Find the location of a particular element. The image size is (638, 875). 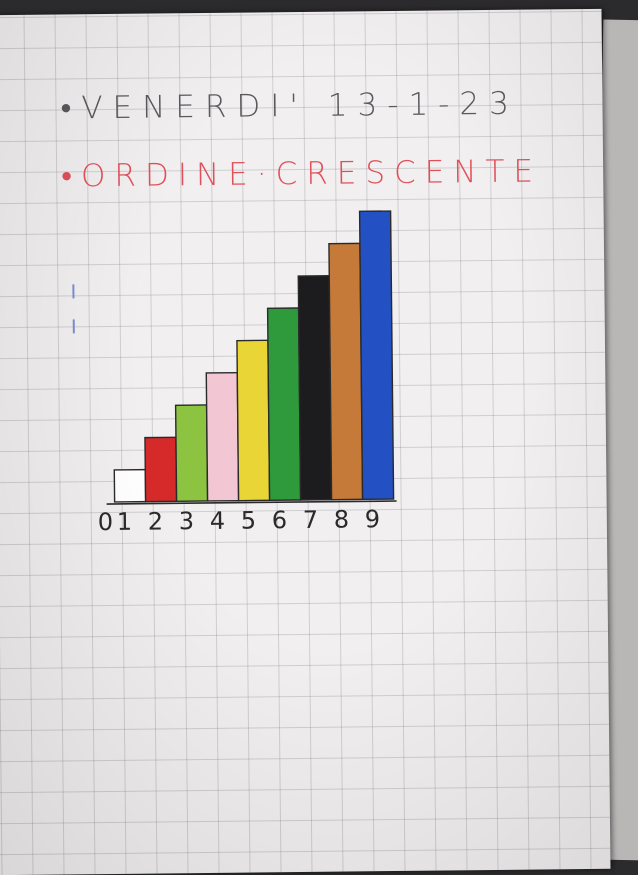

tick-label: 3 is located at coordinates (187, 521).